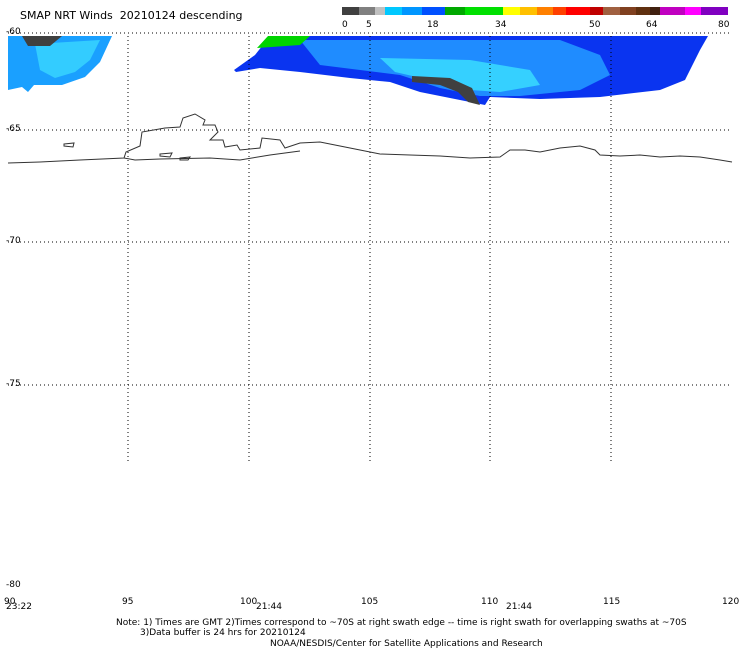 The image size is (740, 650). What do you see at coordinates (370, 138) in the screenshot?
I see `coastline` at bounding box center [370, 138].